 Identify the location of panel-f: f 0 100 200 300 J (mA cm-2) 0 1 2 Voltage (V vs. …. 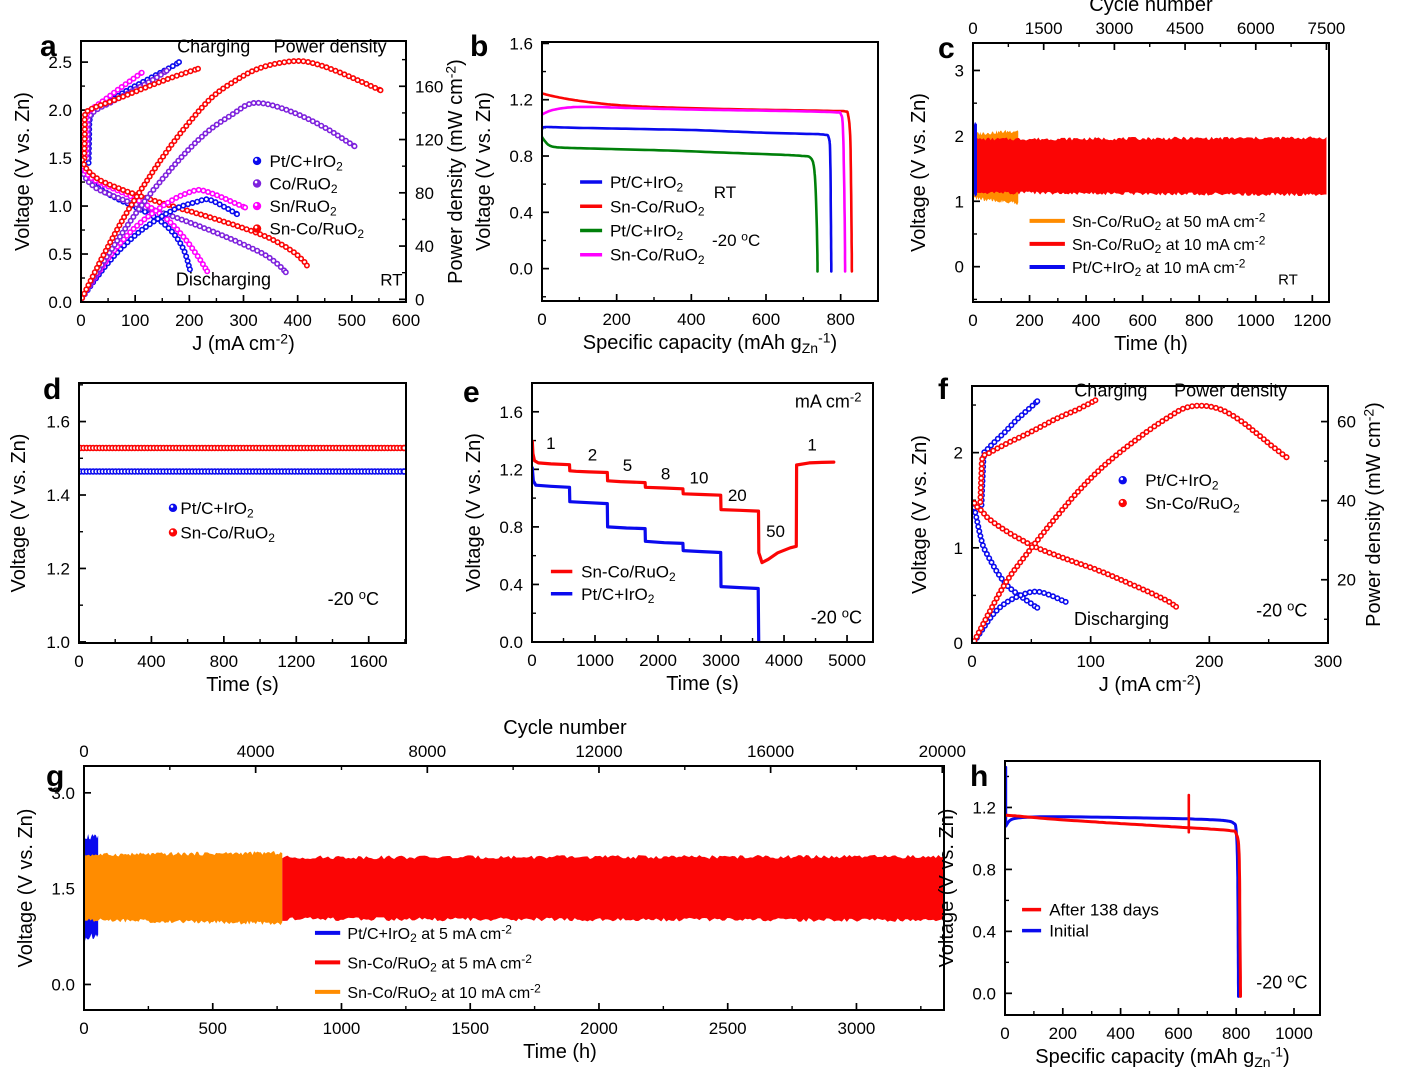
(1147, 534).